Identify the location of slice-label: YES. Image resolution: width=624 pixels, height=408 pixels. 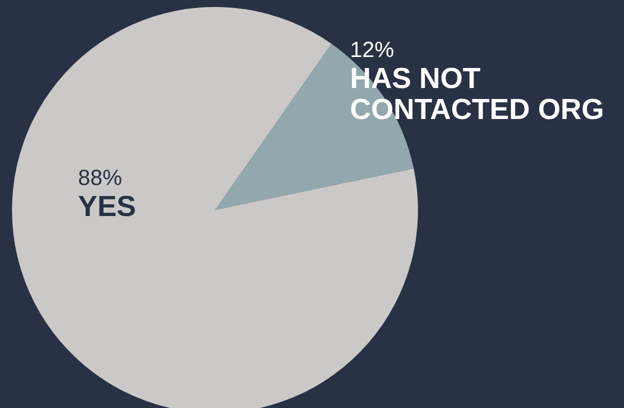
(107, 207).